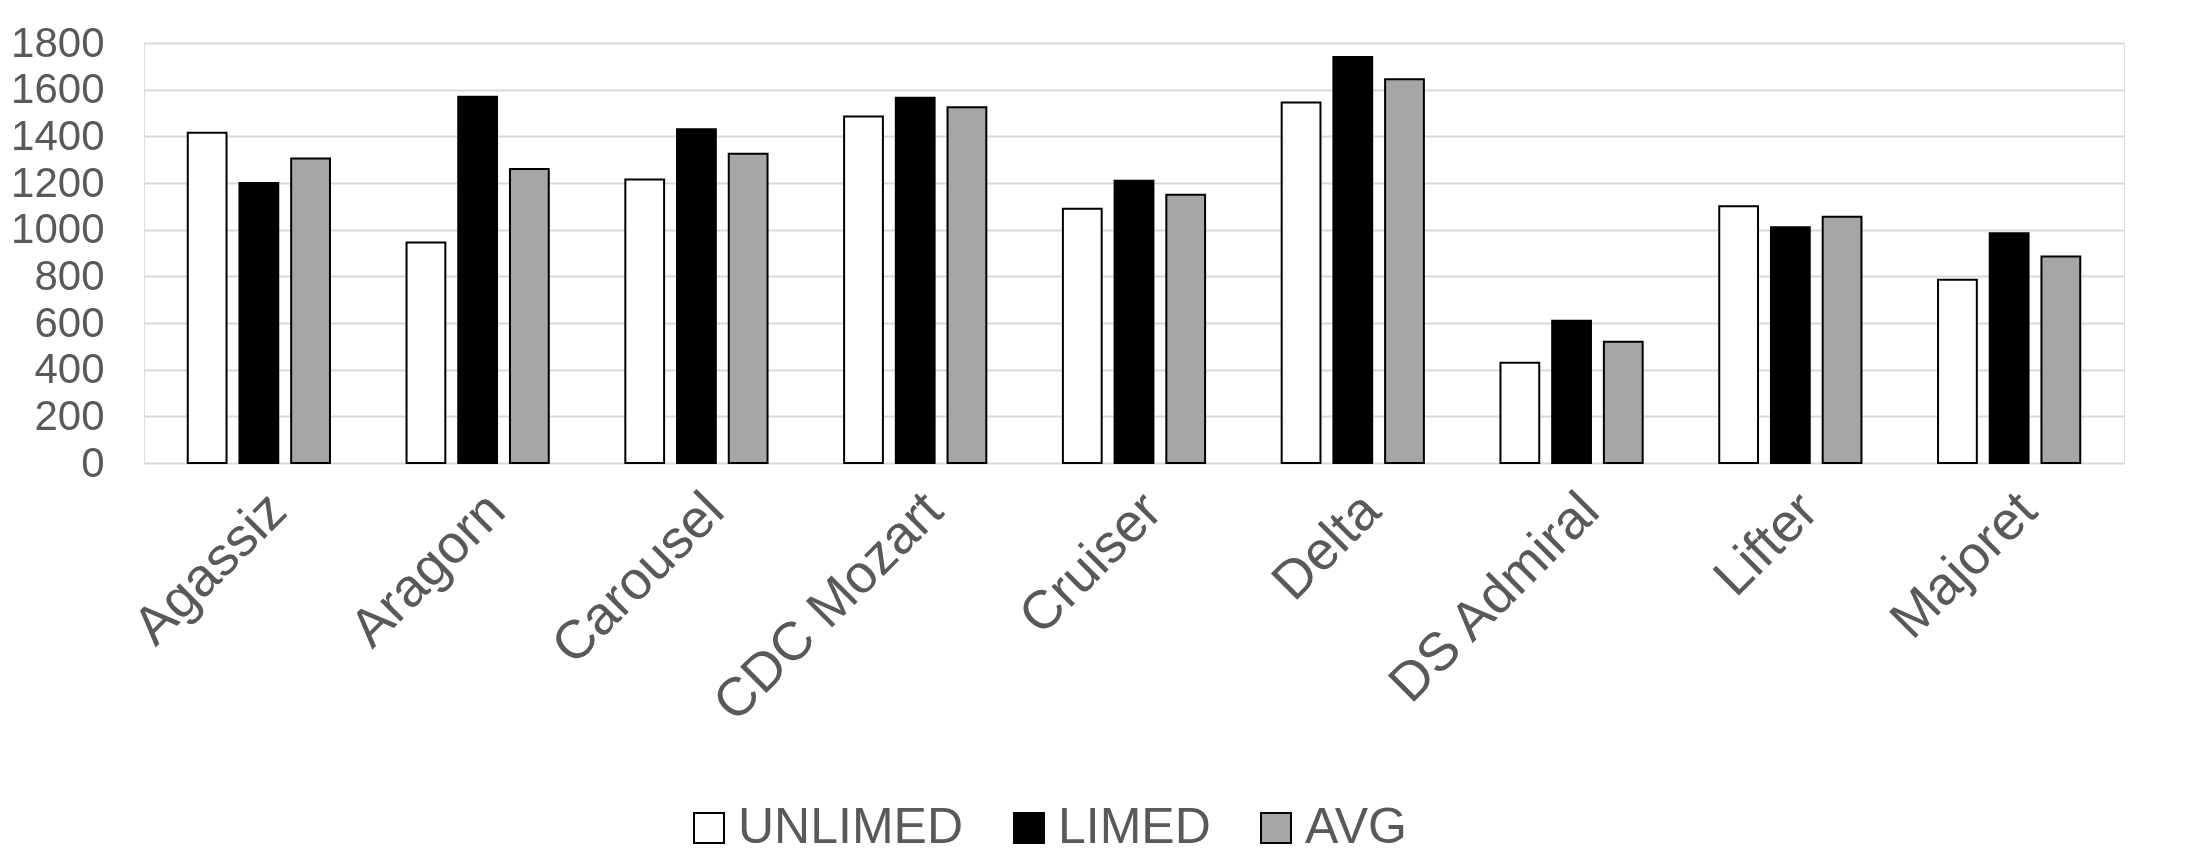 This screenshot has height=857, width=2188. What do you see at coordinates (851, 826) in the screenshot?
I see `legend-label: UNLIMED` at bounding box center [851, 826].